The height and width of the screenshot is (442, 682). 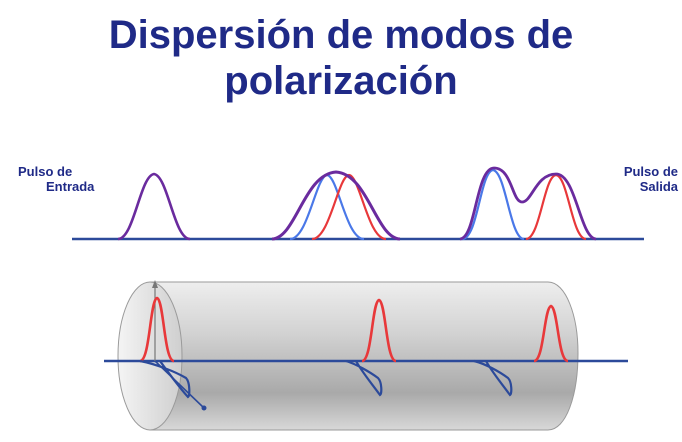 I want to click on middle-blue-pulse, so click(x=364, y=378).